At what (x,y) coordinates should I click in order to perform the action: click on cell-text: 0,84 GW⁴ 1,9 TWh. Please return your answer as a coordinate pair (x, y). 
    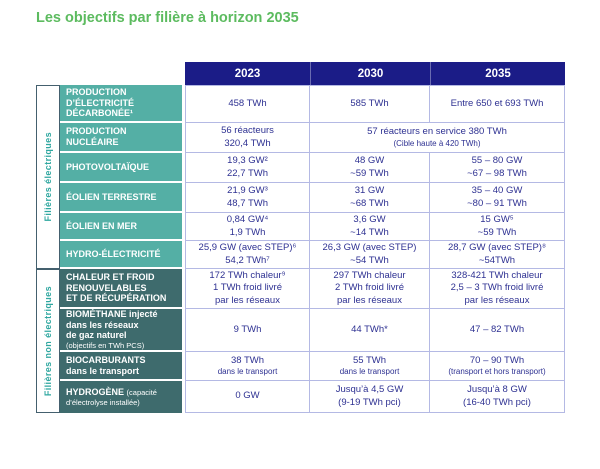
    Looking at the image, I should click on (247, 226).